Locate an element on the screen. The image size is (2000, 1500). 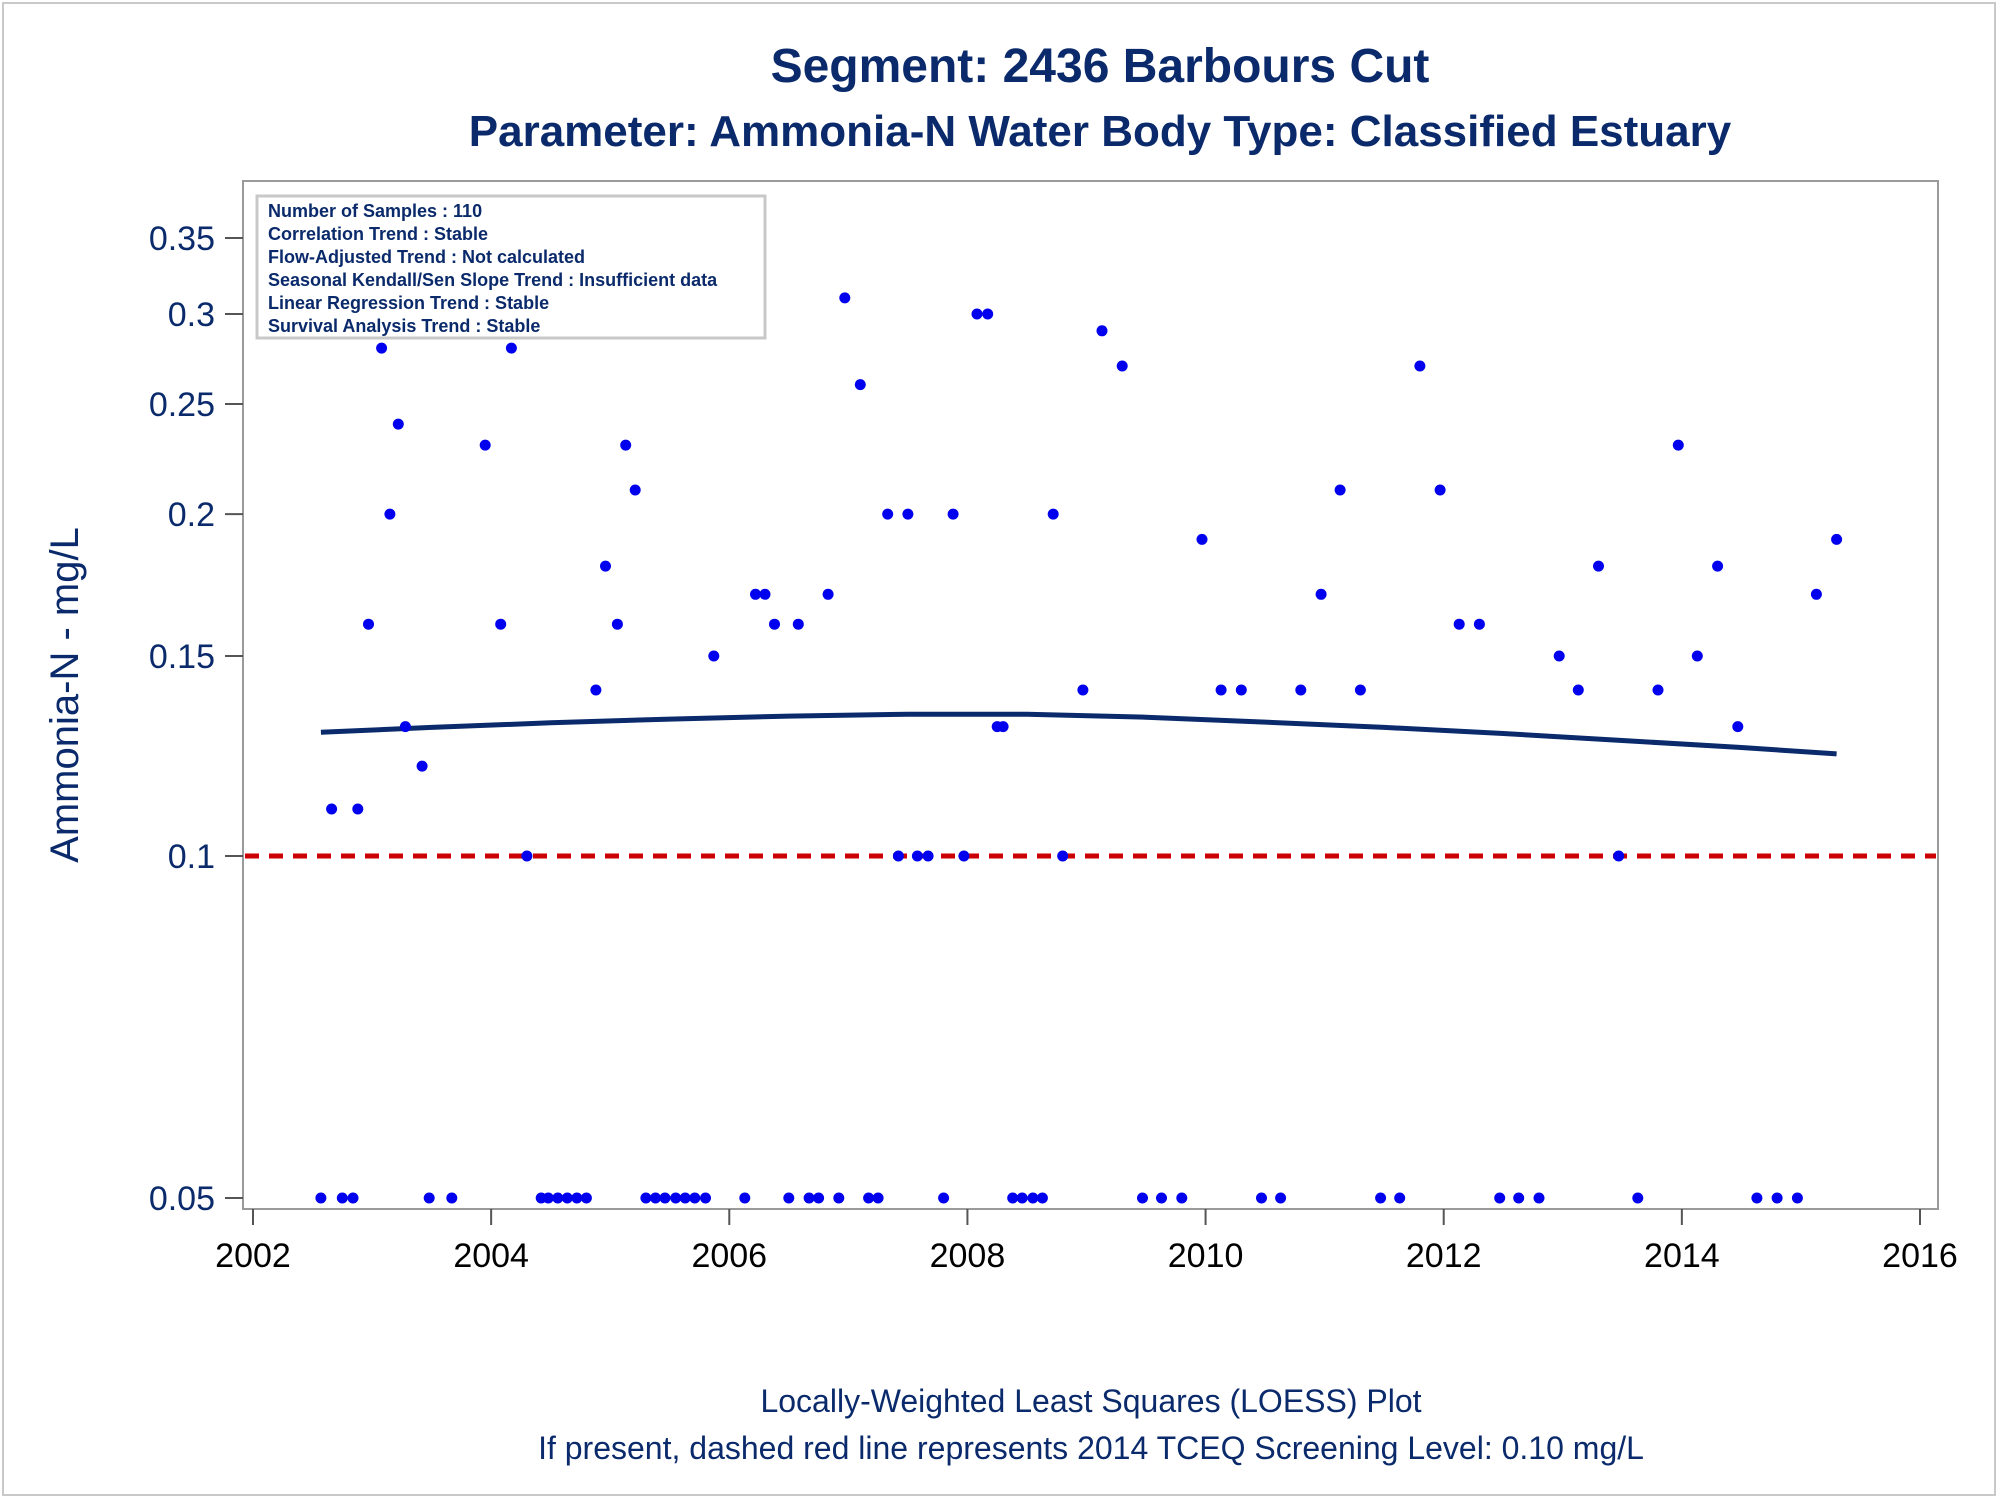
info-line-regression: Linear Regression Trend : Stable is located at coordinates (408, 303).